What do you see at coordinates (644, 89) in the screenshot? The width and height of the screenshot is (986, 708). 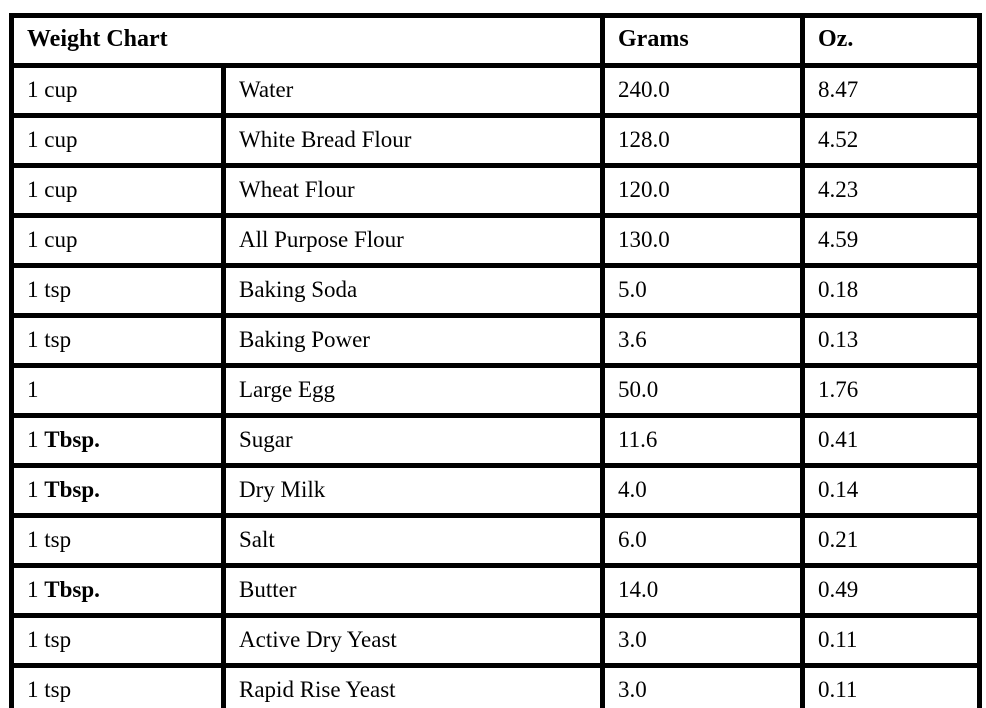 I see `grams-text: 240.0` at bounding box center [644, 89].